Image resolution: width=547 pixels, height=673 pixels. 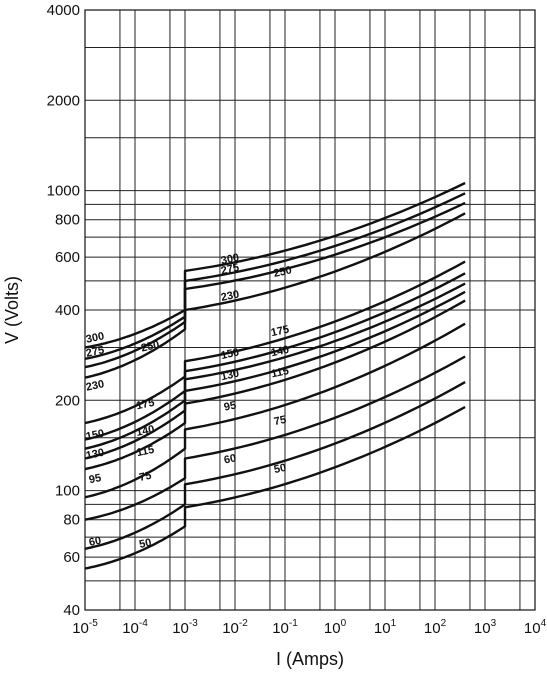 I want to click on y-tick-label: 40, so click(x=71, y=610).